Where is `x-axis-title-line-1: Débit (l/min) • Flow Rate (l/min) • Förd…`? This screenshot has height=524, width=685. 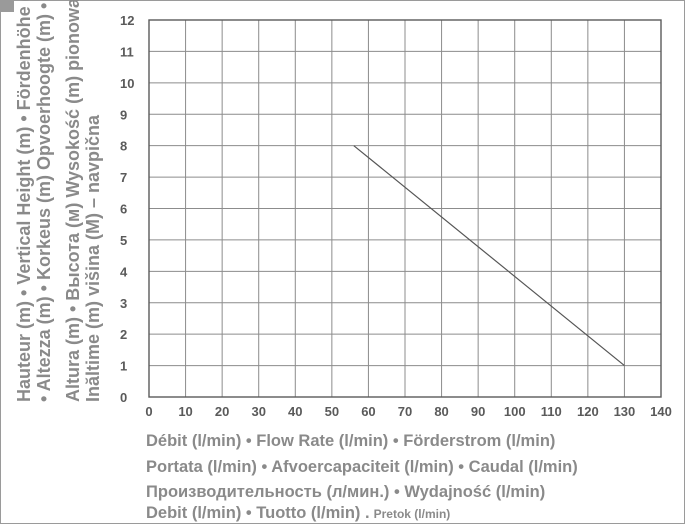 x-axis-title-line-1: Débit (l/min) • Flow Rate (l/min) • Förd… is located at coordinates (350, 441).